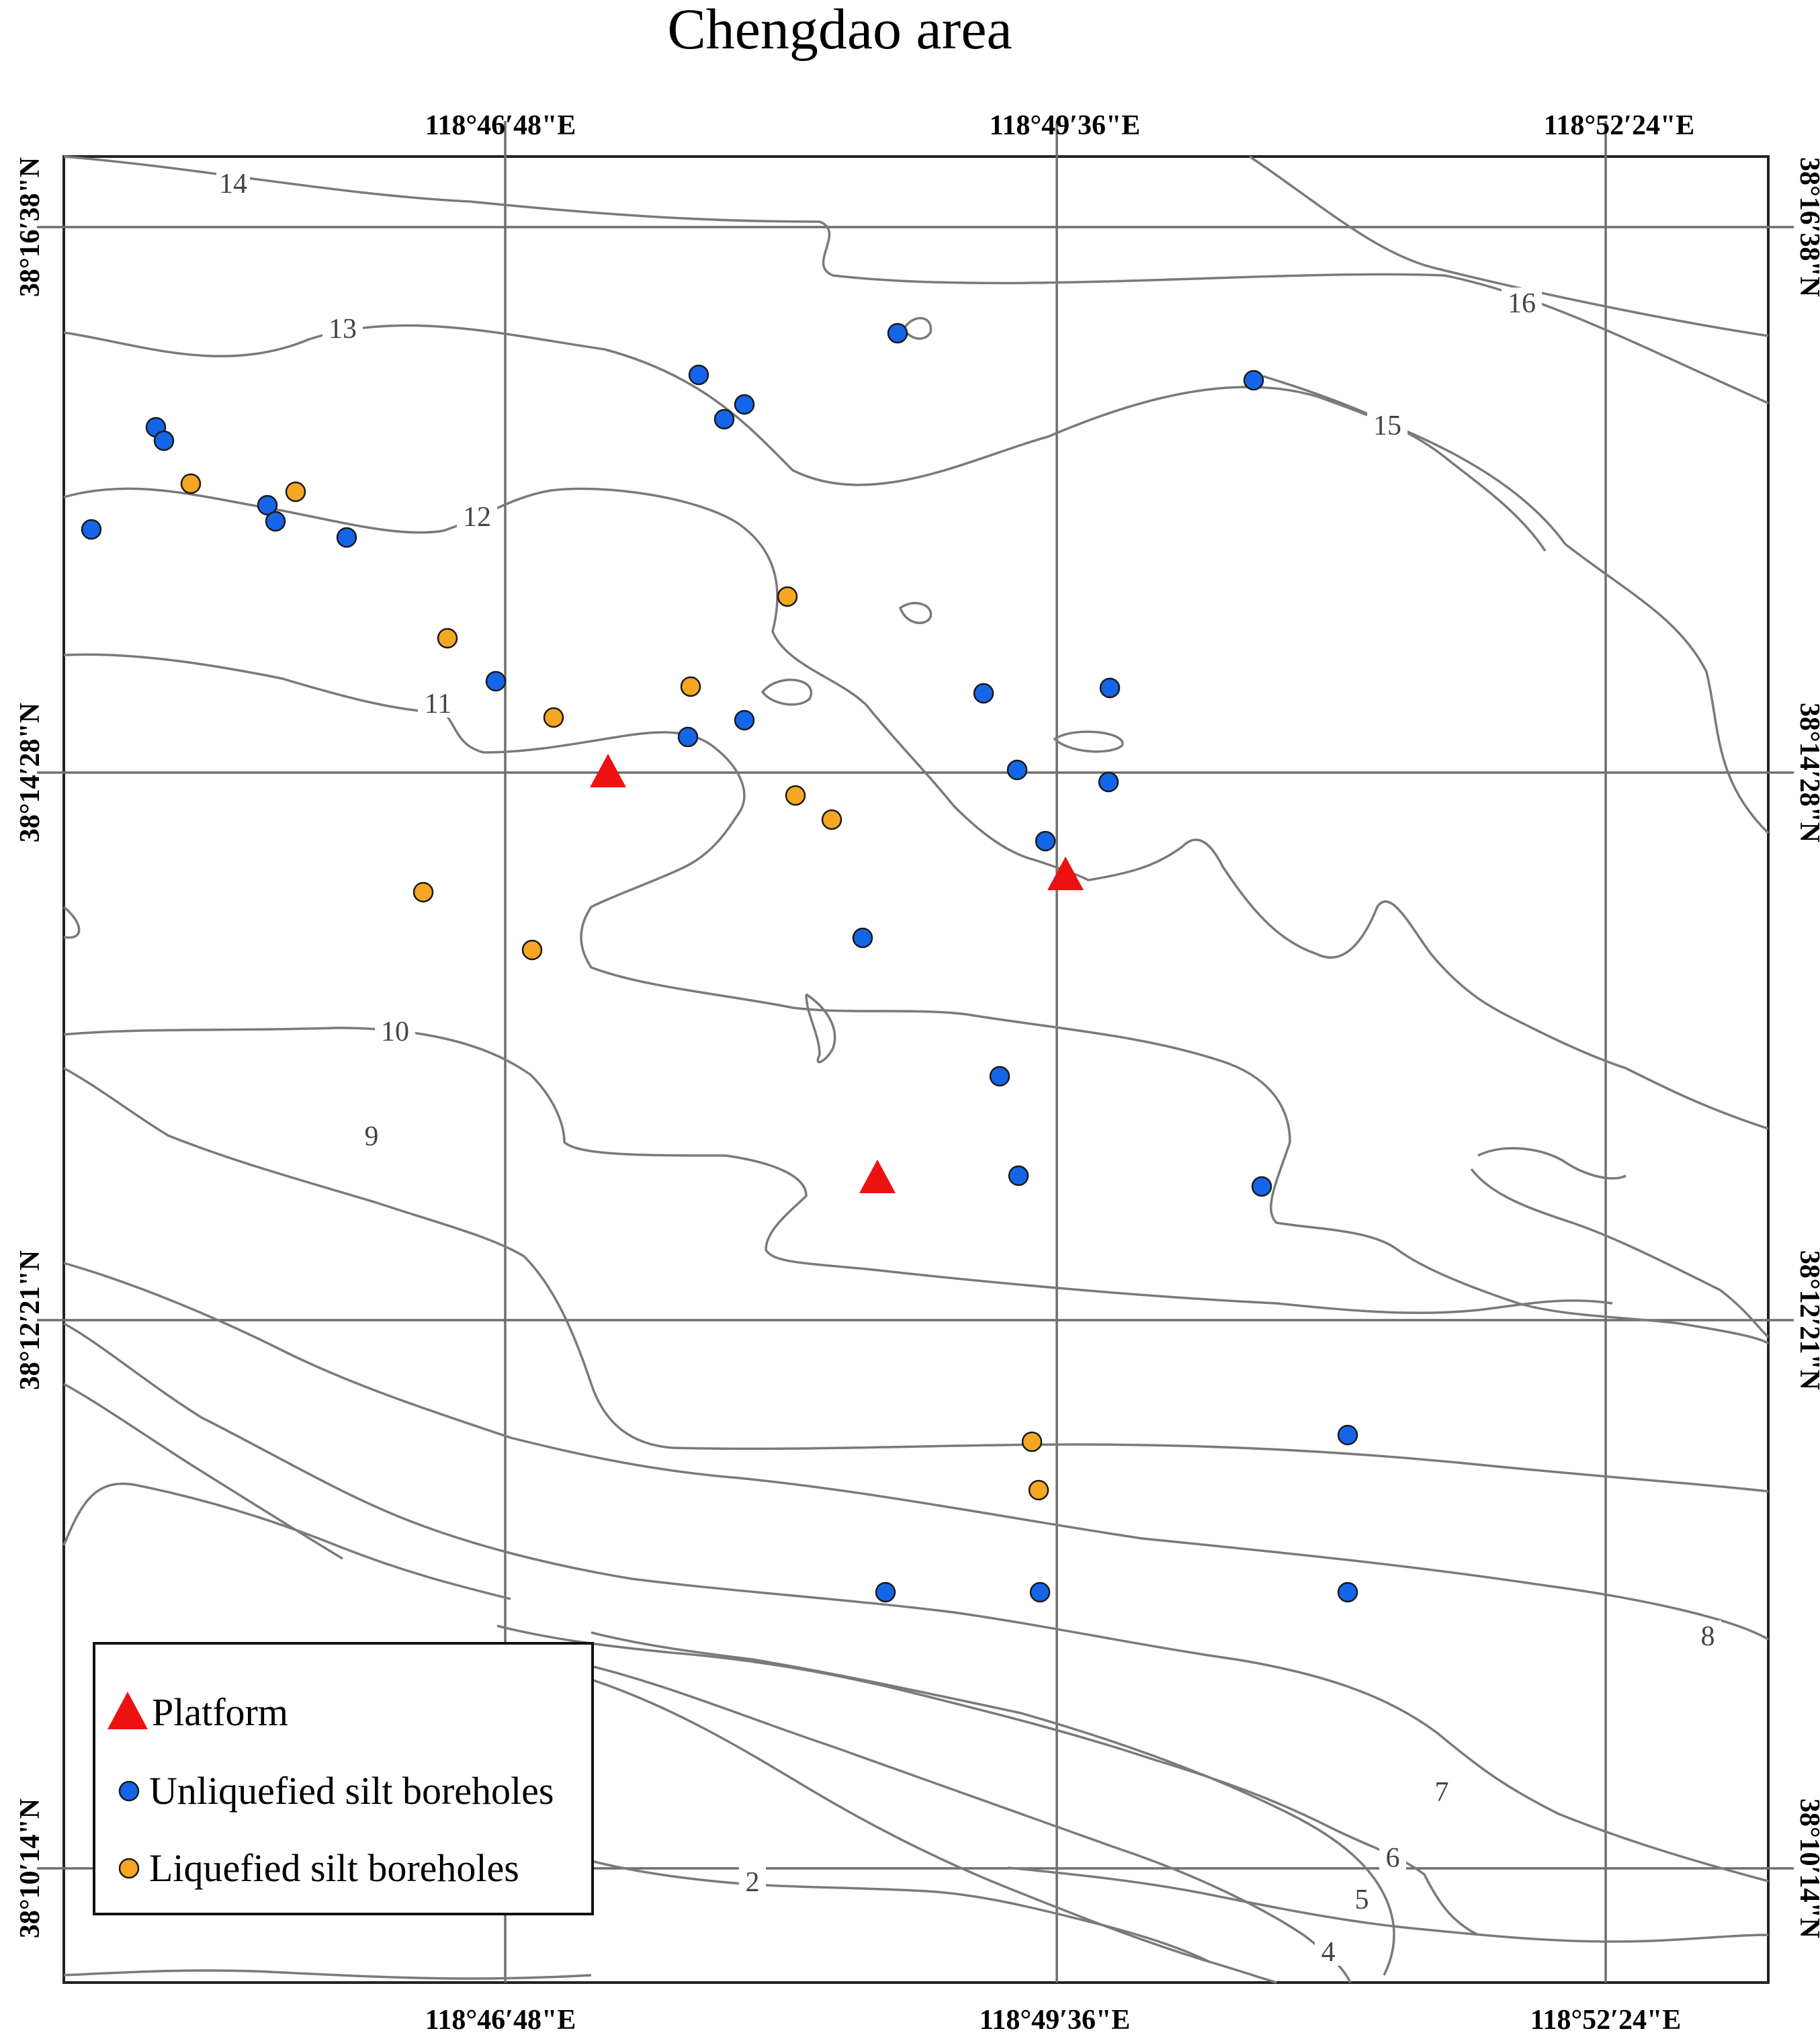 This screenshot has height=2039, width=1820. Describe the element at coordinates (1442, 1792) in the screenshot. I see `contour-label-7: 7` at that location.